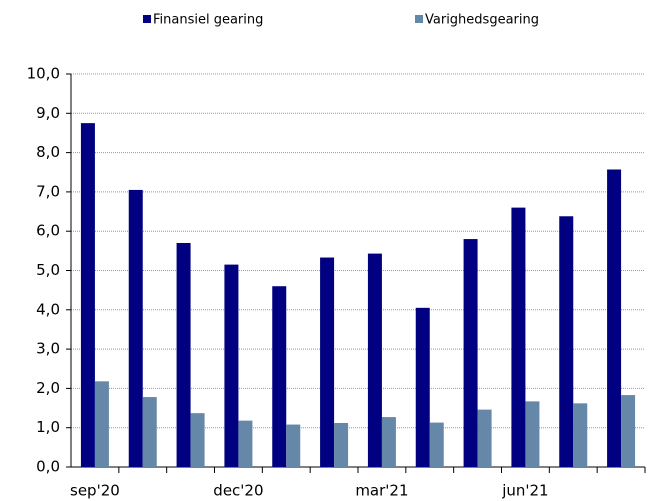  What do you see at coordinates (482, 20) in the screenshot?
I see `legend-label: Varighedsgearing` at bounding box center [482, 20].